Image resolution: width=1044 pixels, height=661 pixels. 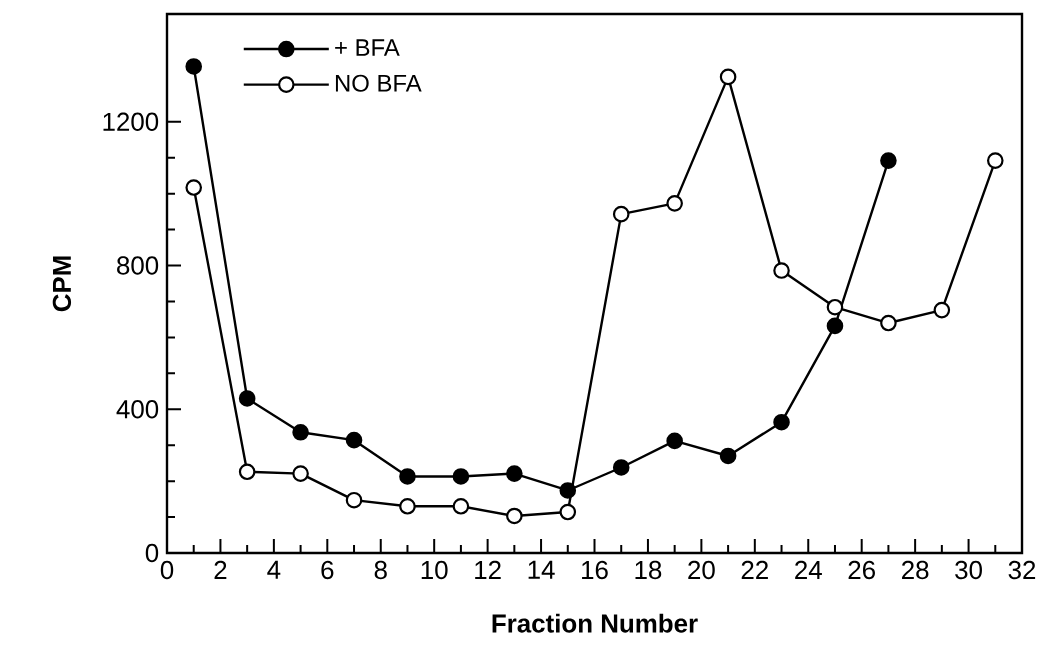 What do you see at coordinates (167, 570) in the screenshot?
I see `x-tick-label: 0` at bounding box center [167, 570].